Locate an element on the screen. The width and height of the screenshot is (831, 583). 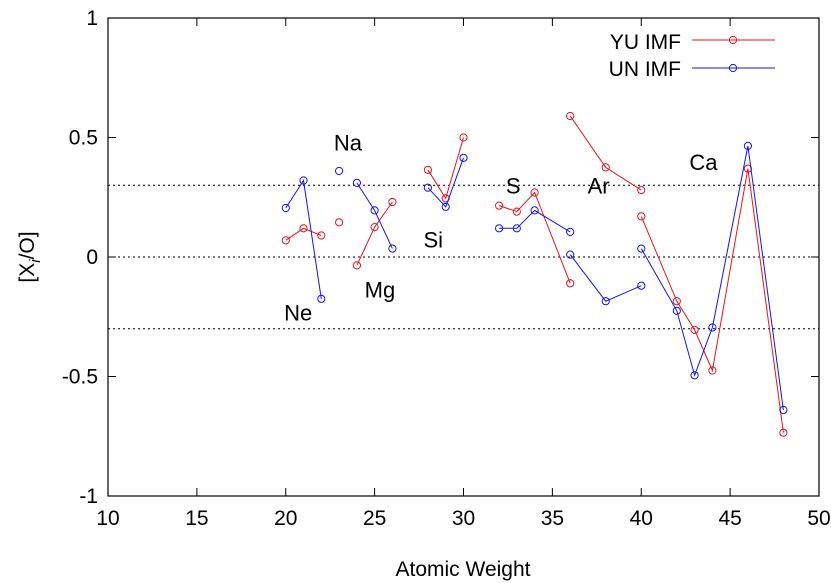
annotation-label: Si is located at coordinates (434, 239).